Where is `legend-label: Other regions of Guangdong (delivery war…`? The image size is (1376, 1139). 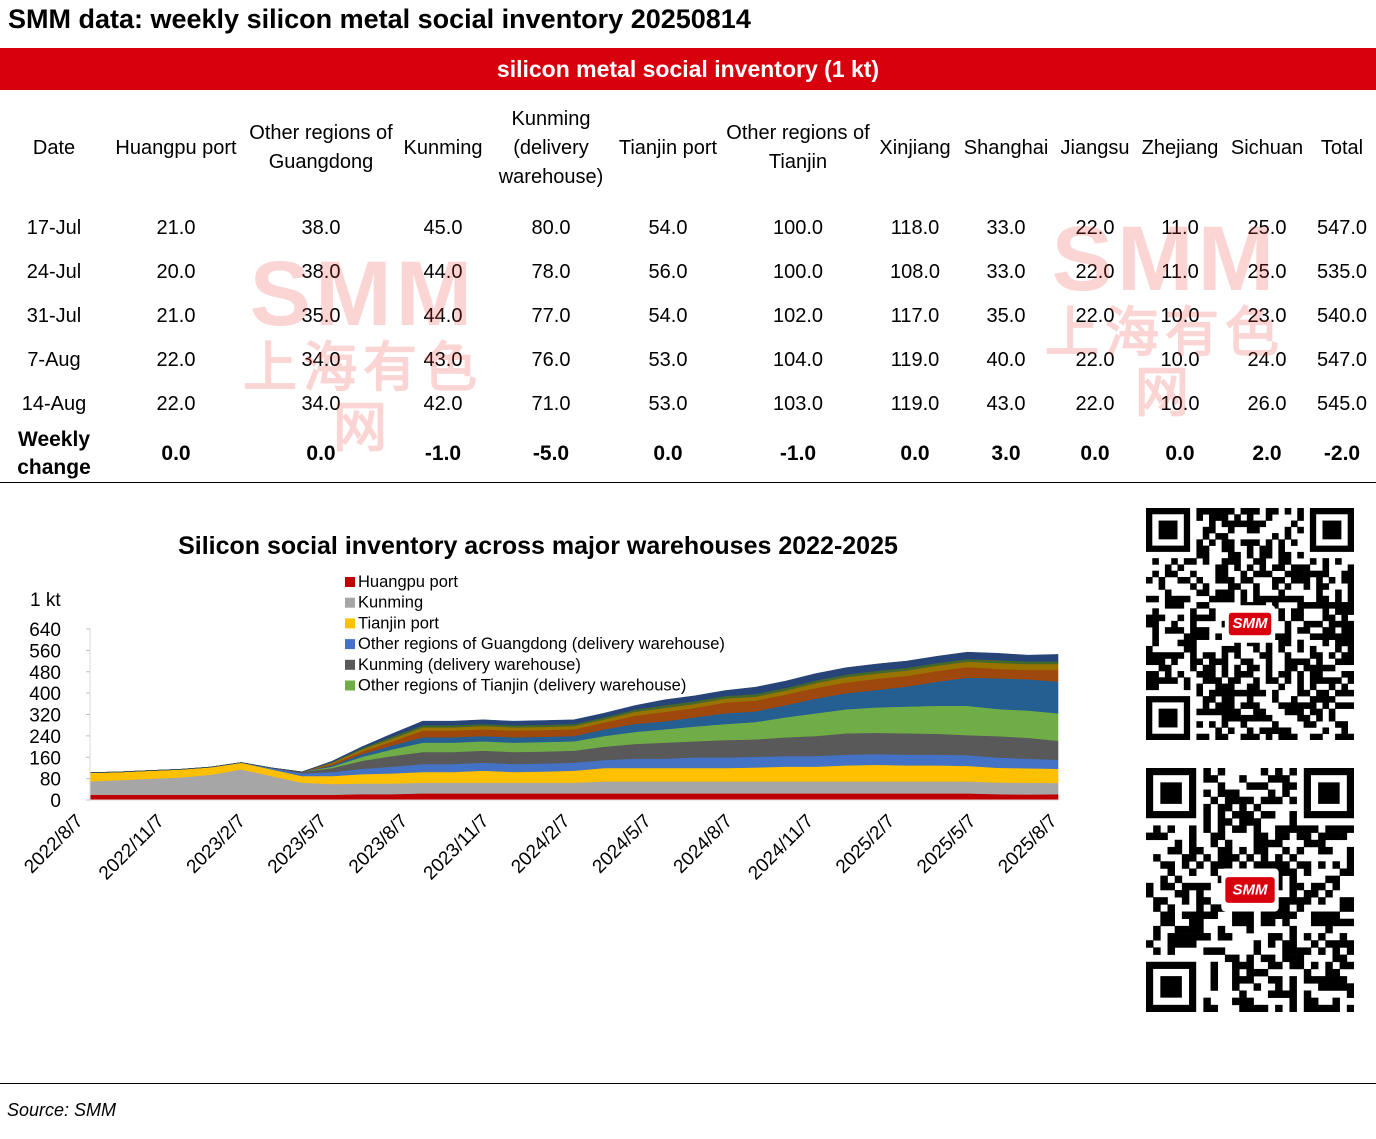 legend-label: Other regions of Guangdong (delivery war… is located at coordinates (541, 644).